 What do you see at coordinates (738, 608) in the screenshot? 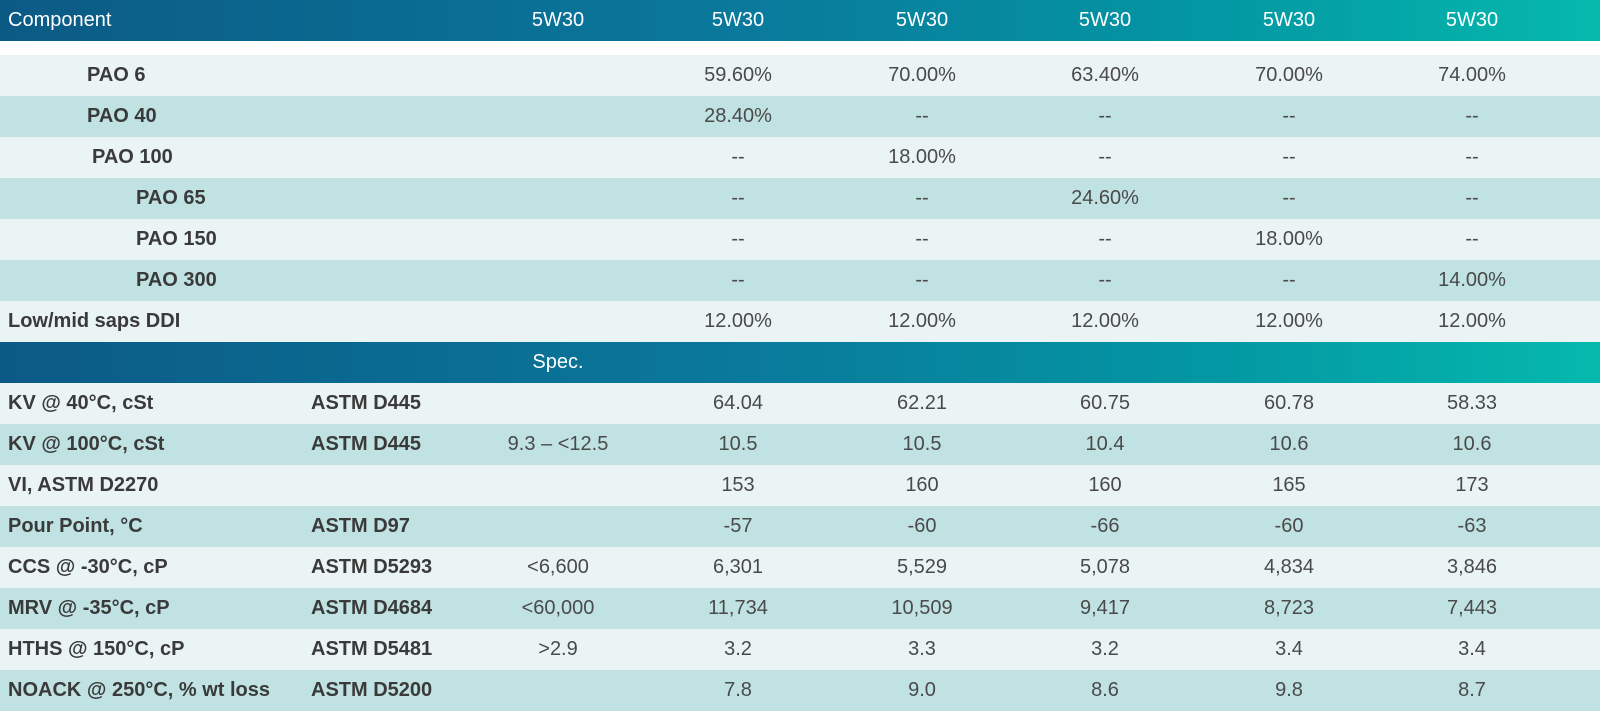
I see `table-cell: 11,734` at bounding box center [738, 608].